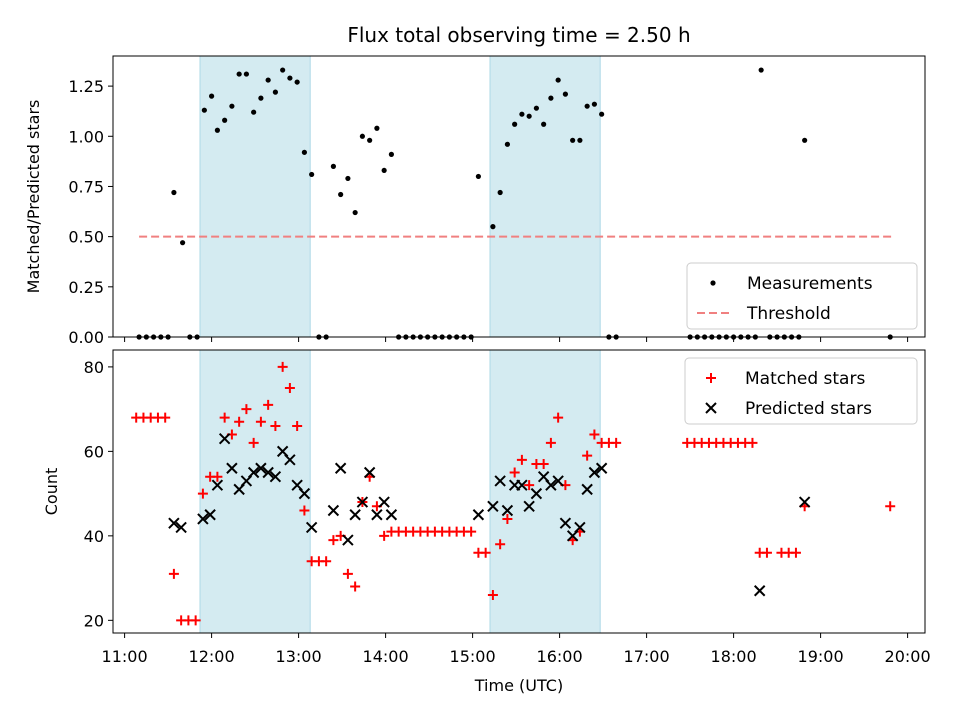 This screenshot has width=960, height=720. Describe the element at coordinates (86, 186) in the screenshot. I see `y-tick-label: 0.75` at that location.